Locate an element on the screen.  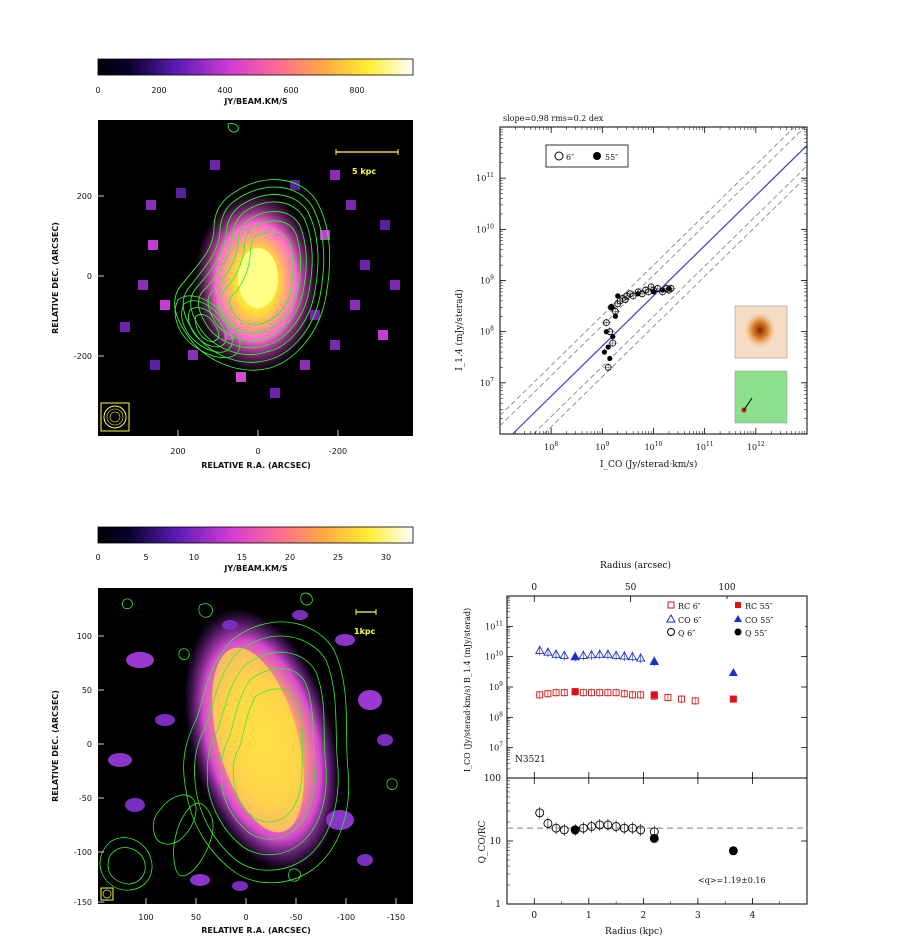
scale-label: 1kpc is located at coordinates (365, 631).